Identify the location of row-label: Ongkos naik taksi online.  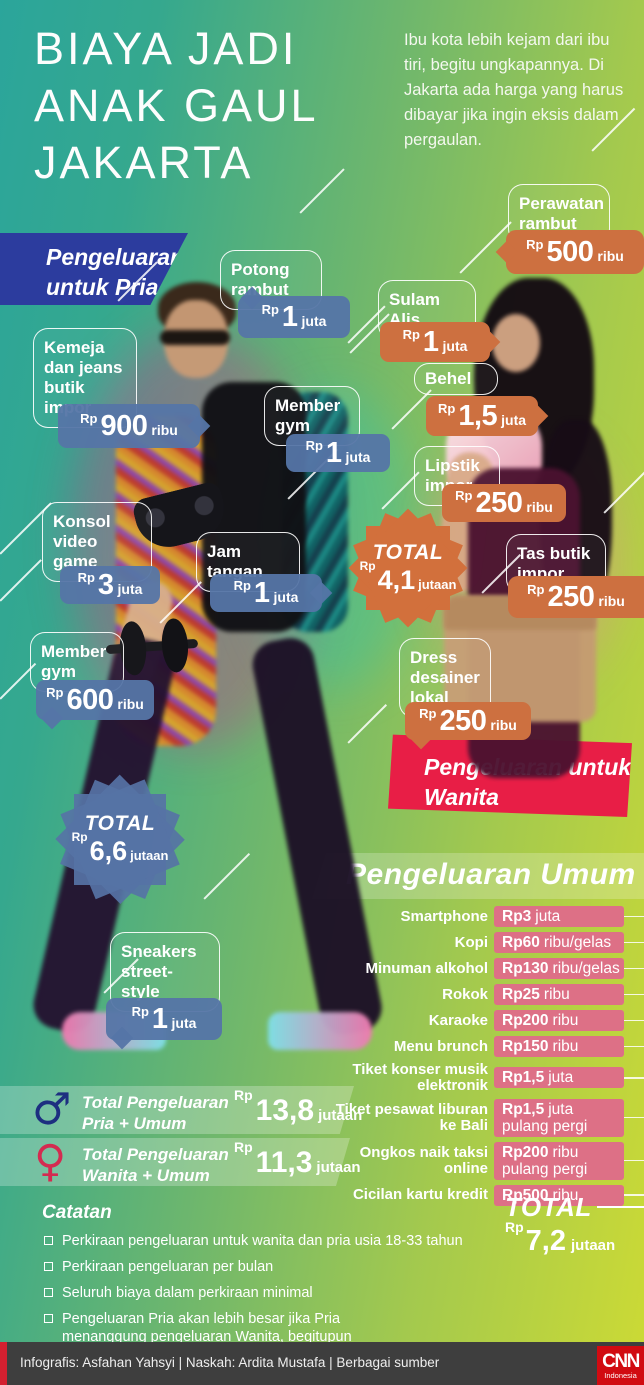
(423, 1160).